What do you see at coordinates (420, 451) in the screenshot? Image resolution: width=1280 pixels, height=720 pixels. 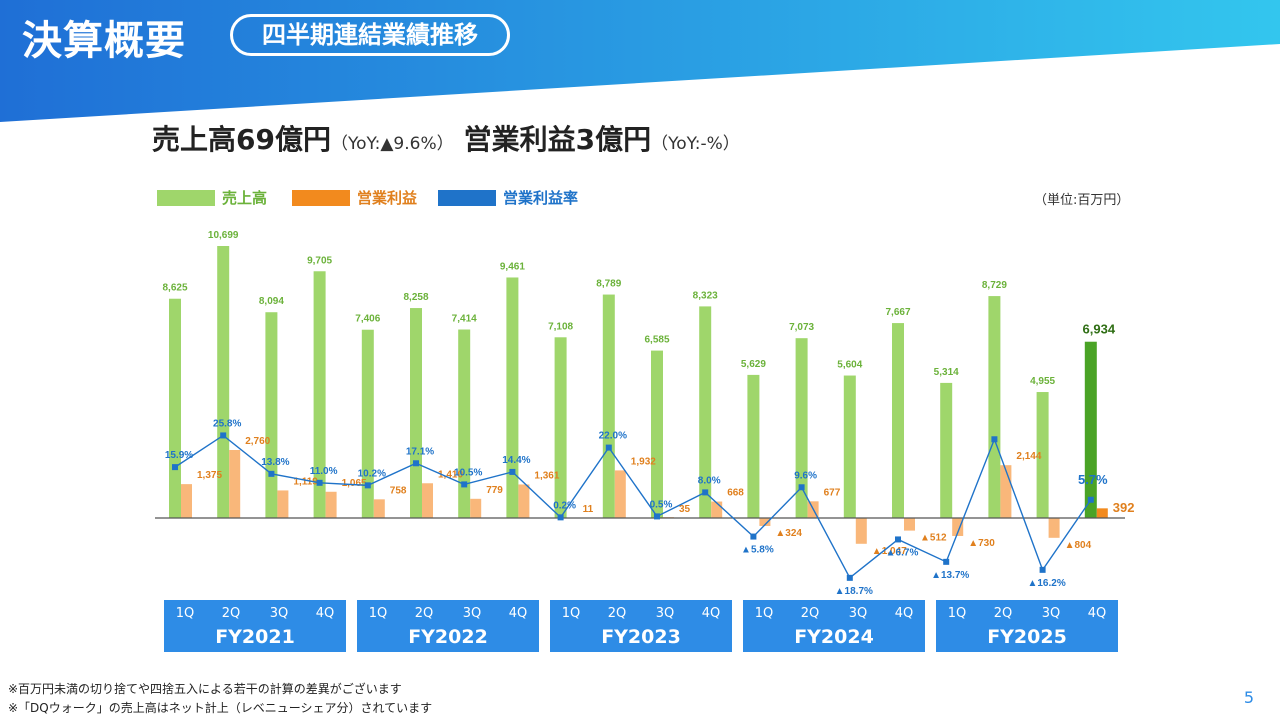 I see `margin-label: 17.1%` at bounding box center [420, 451].